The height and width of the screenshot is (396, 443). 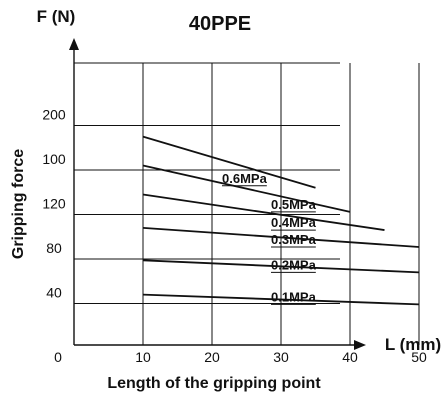 I want to click on series-label: 0.1MPa, so click(x=294, y=296).